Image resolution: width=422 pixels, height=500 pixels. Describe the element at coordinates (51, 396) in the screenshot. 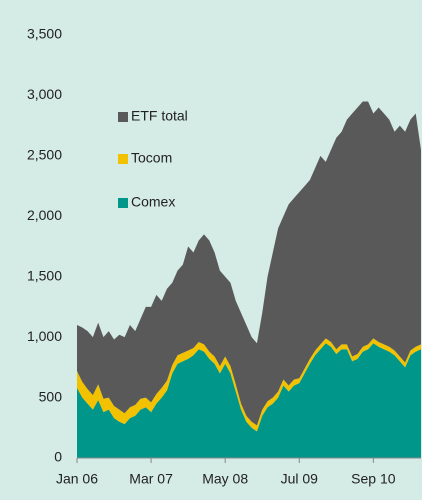

I see `y-tick-label: 500` at that location.